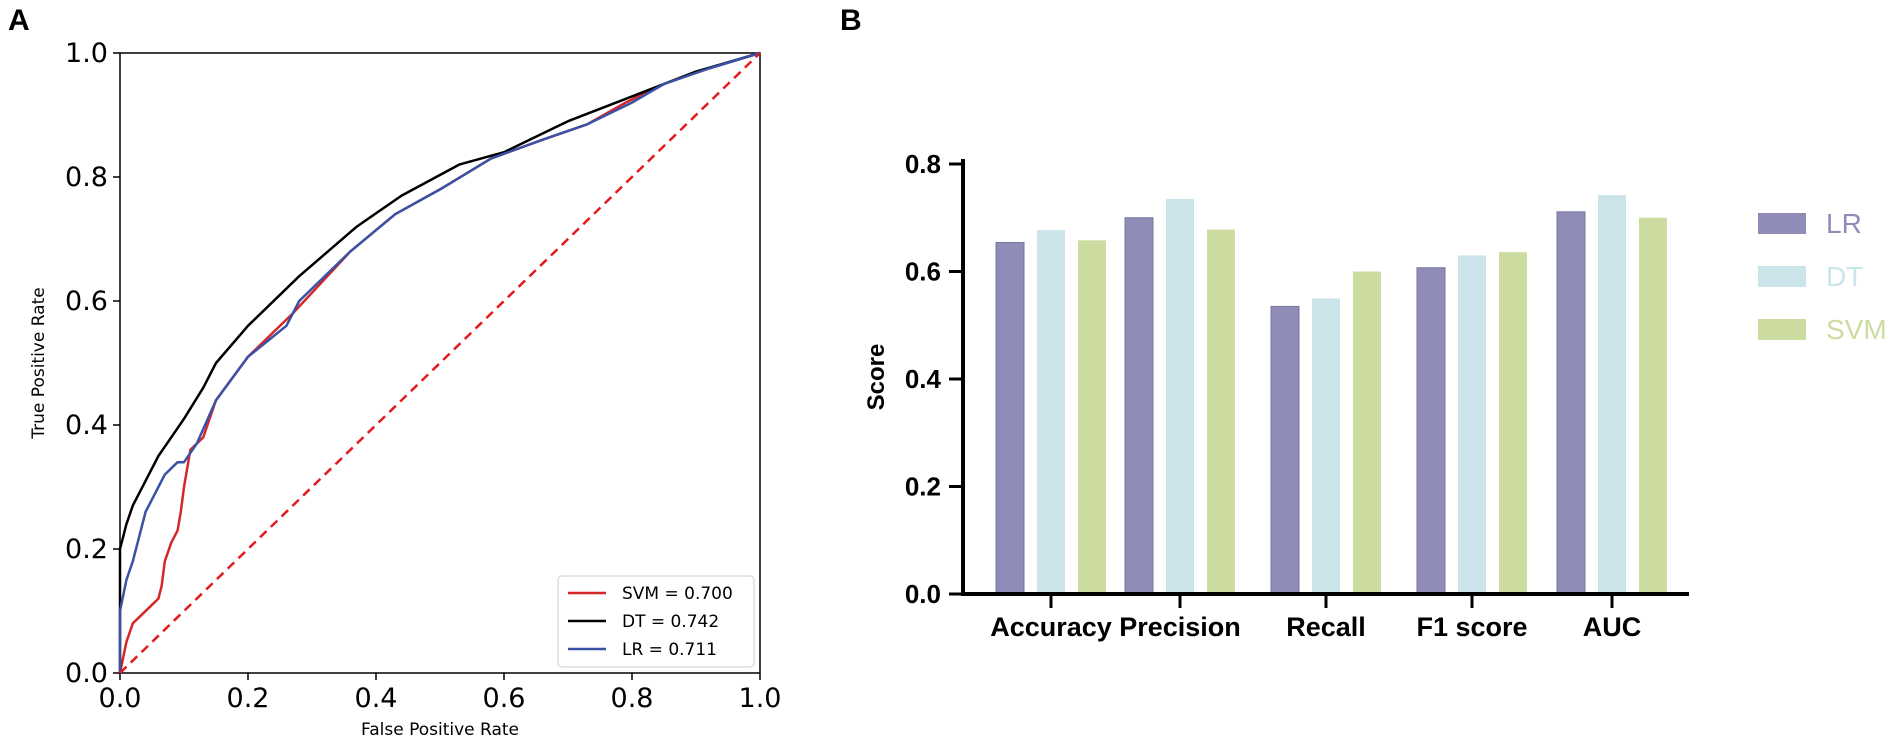 The image size is (1901, 742). I want to click on bar-ytick-label: 0.2, so click(923, 487).